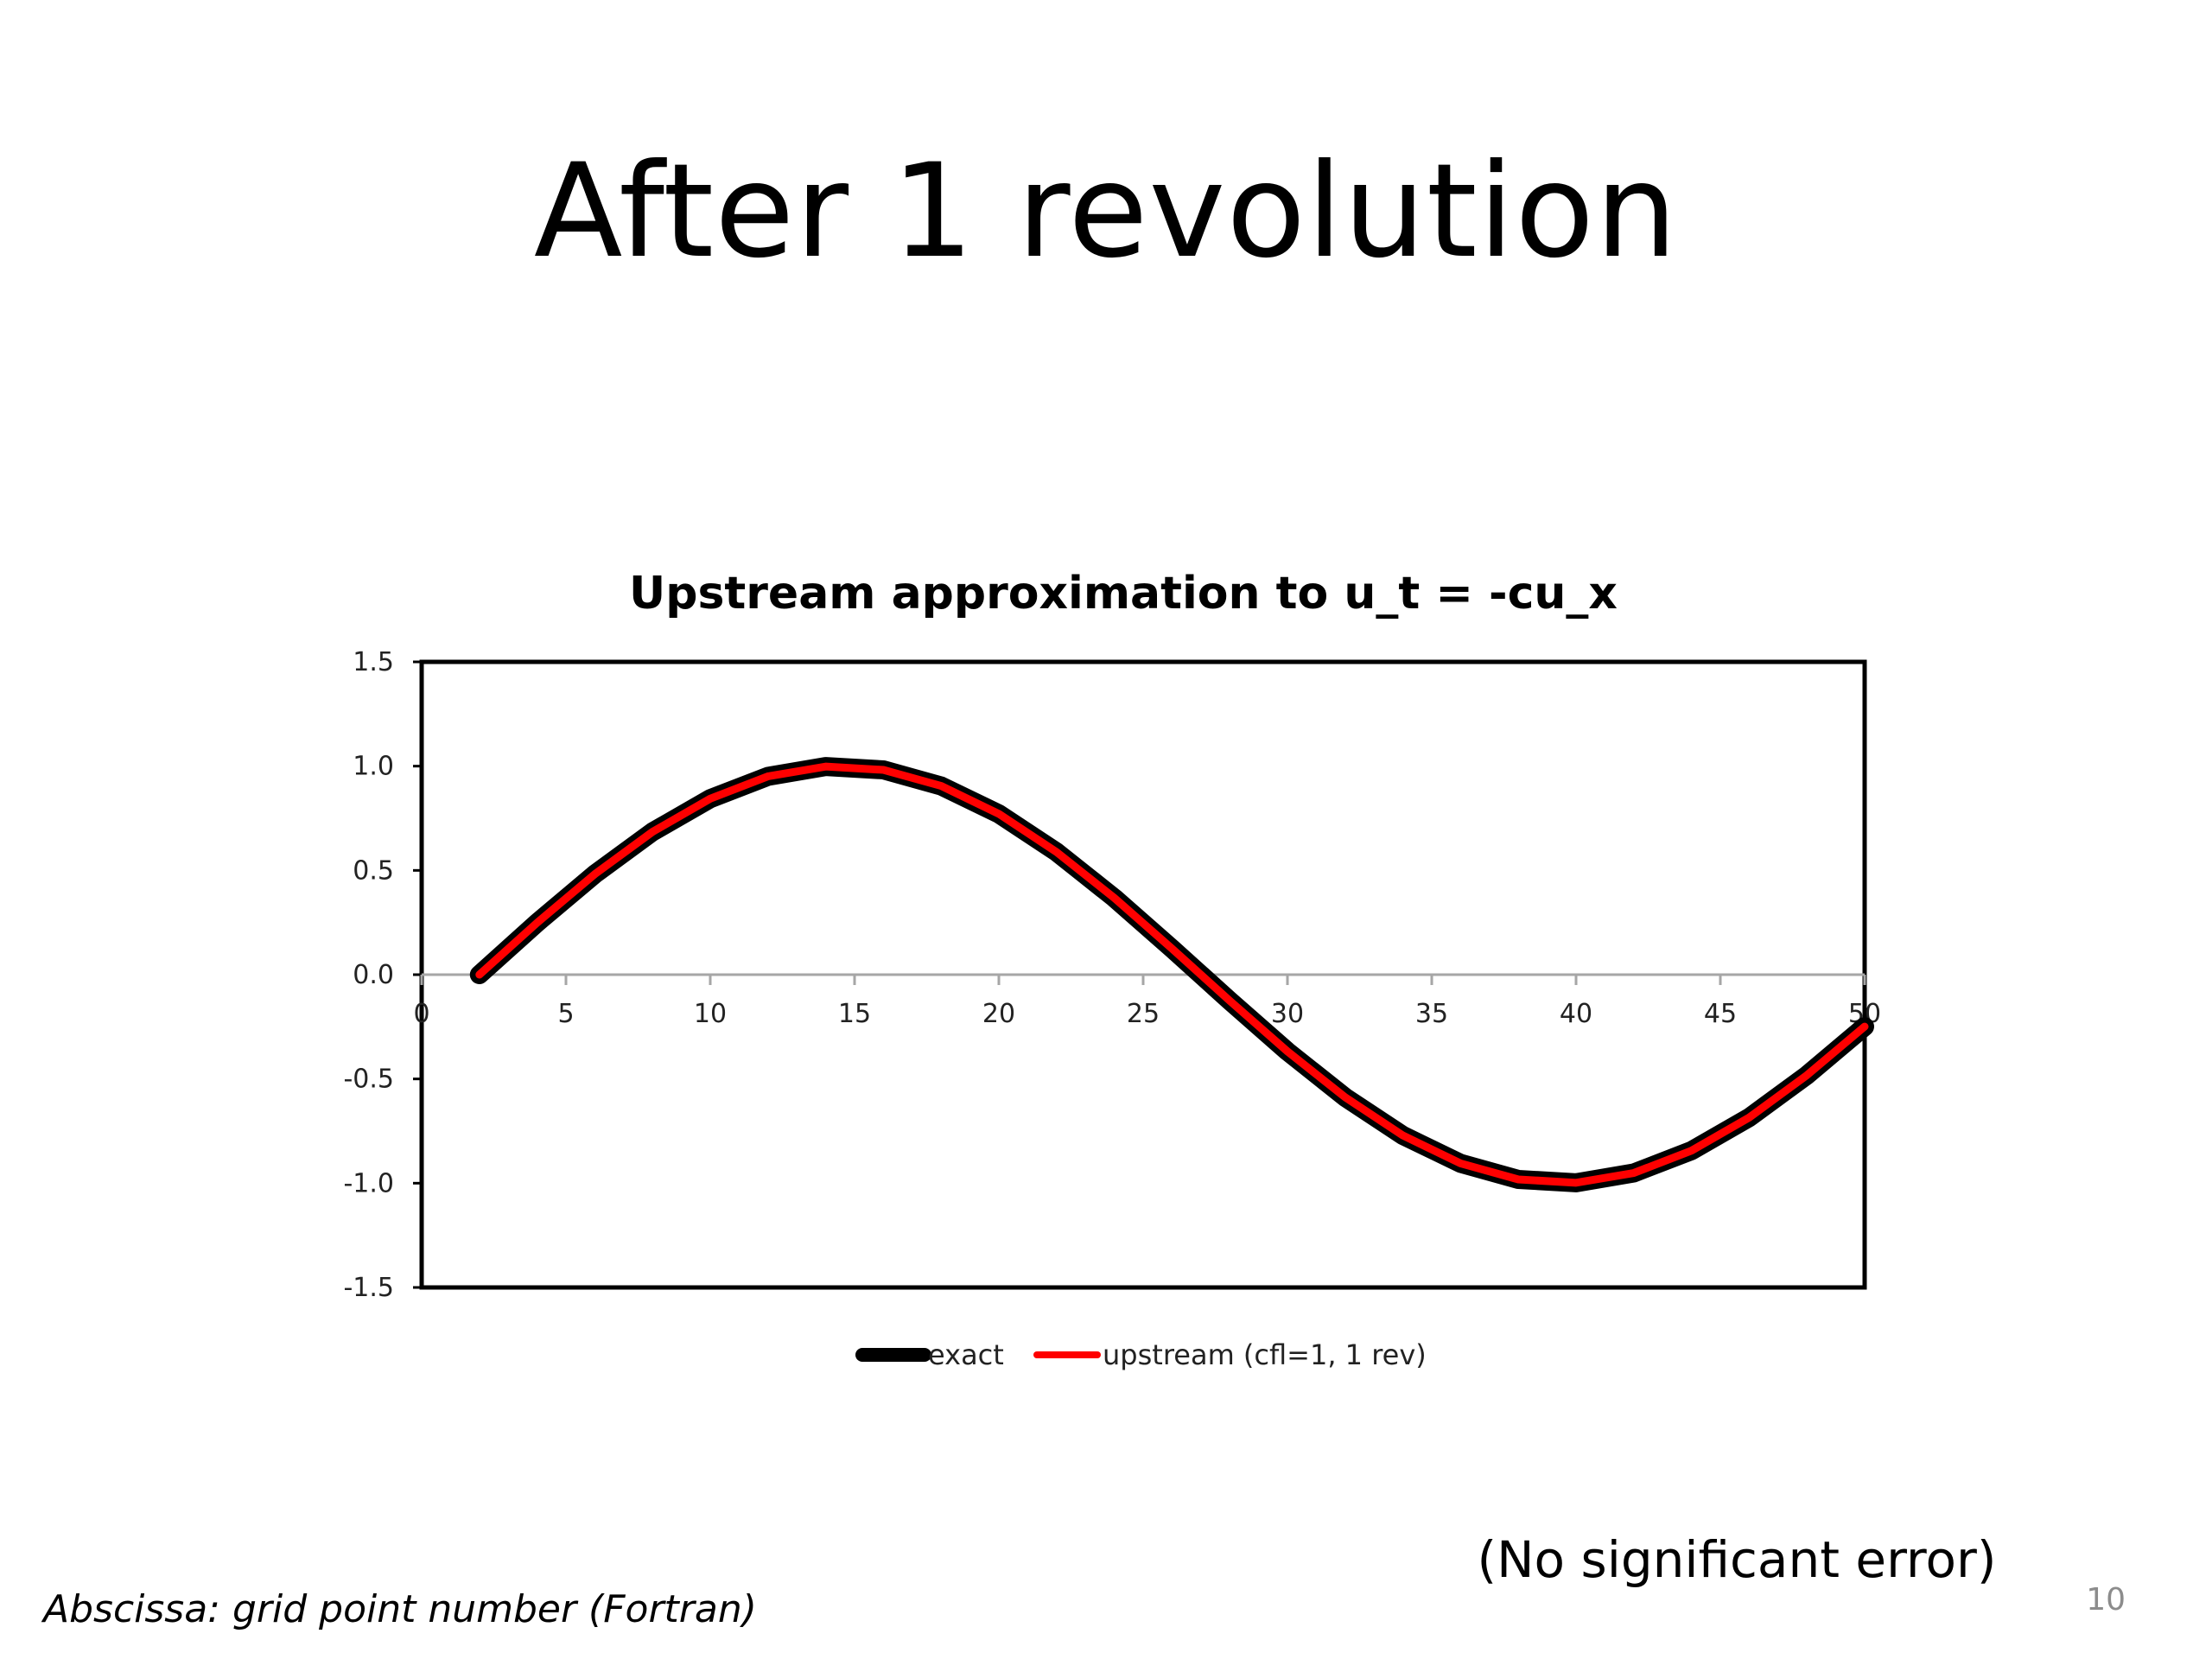 Image resolution: width=2212 pixels, height=1659 pixels. I want to click on legend-label: upstream (cfl=1, 1 rev), so click(1265, 1354).